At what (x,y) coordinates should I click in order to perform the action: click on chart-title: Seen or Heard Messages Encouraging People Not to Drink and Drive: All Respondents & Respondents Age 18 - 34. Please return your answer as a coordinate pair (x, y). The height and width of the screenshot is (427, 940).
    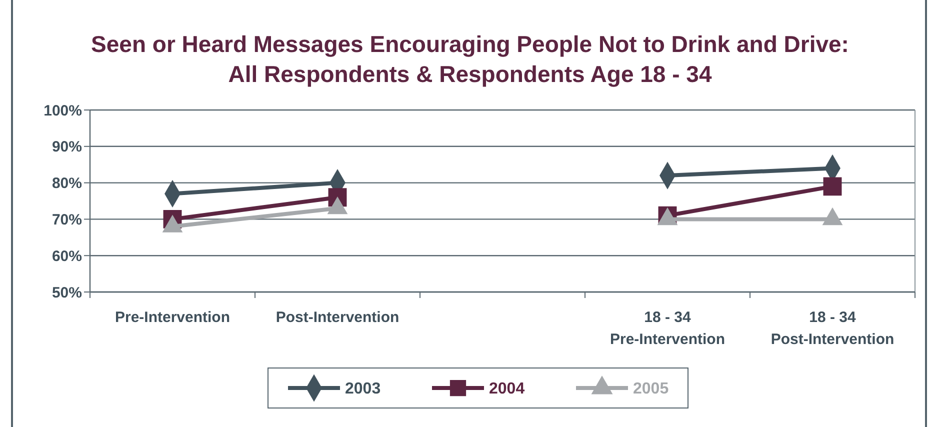
    Looking at the image, I should click on (470, 59).